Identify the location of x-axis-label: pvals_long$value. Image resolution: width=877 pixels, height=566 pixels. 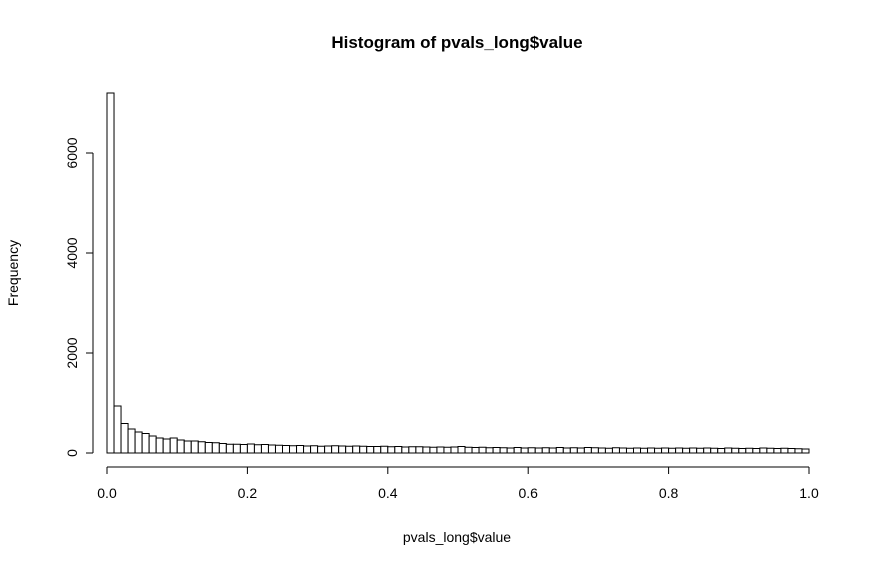
(457, 537).